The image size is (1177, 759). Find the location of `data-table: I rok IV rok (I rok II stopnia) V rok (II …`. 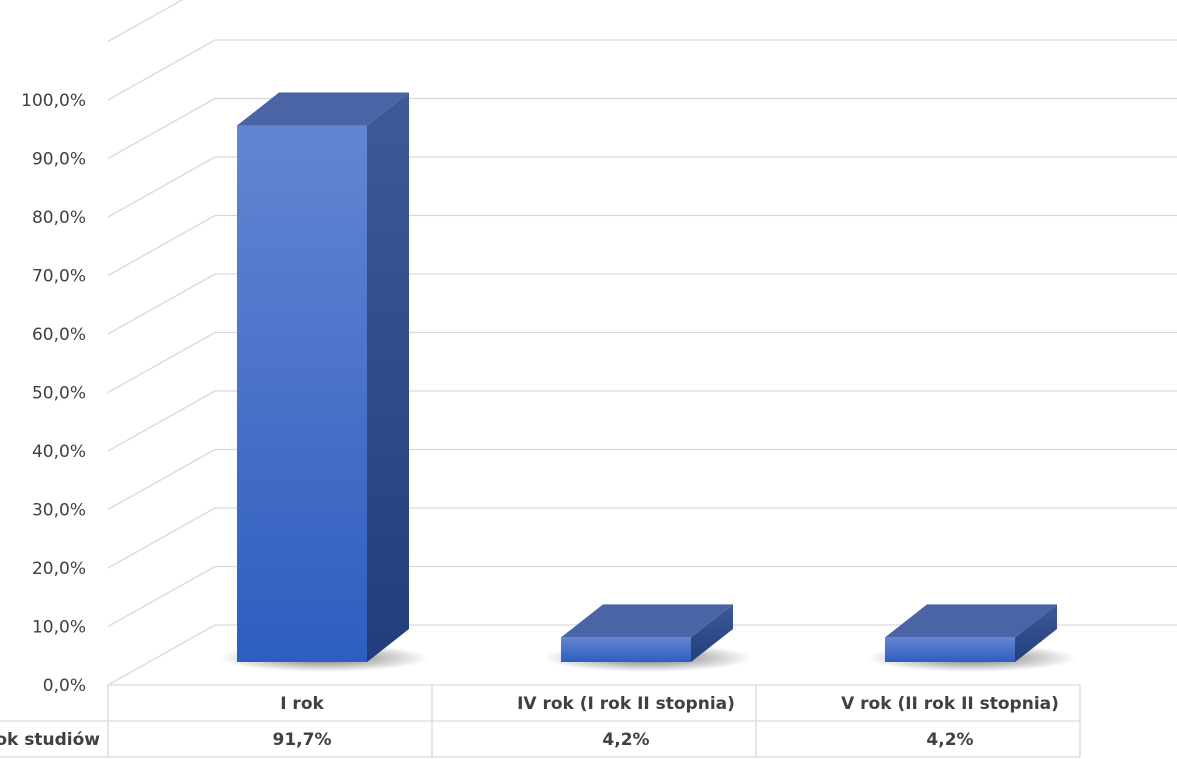

data-table: I rok IV rok (I rok II stopnia) V rok (II … is located at coordinates (540, 721).